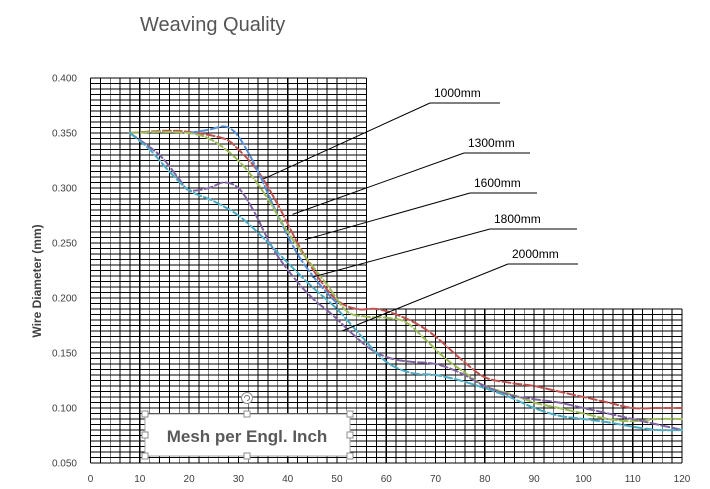 The height and width of the screenshot is (489, 710). Describe the element at coordinates (350, 435) in the screenshot. I see `resize-handle-right` at that location.